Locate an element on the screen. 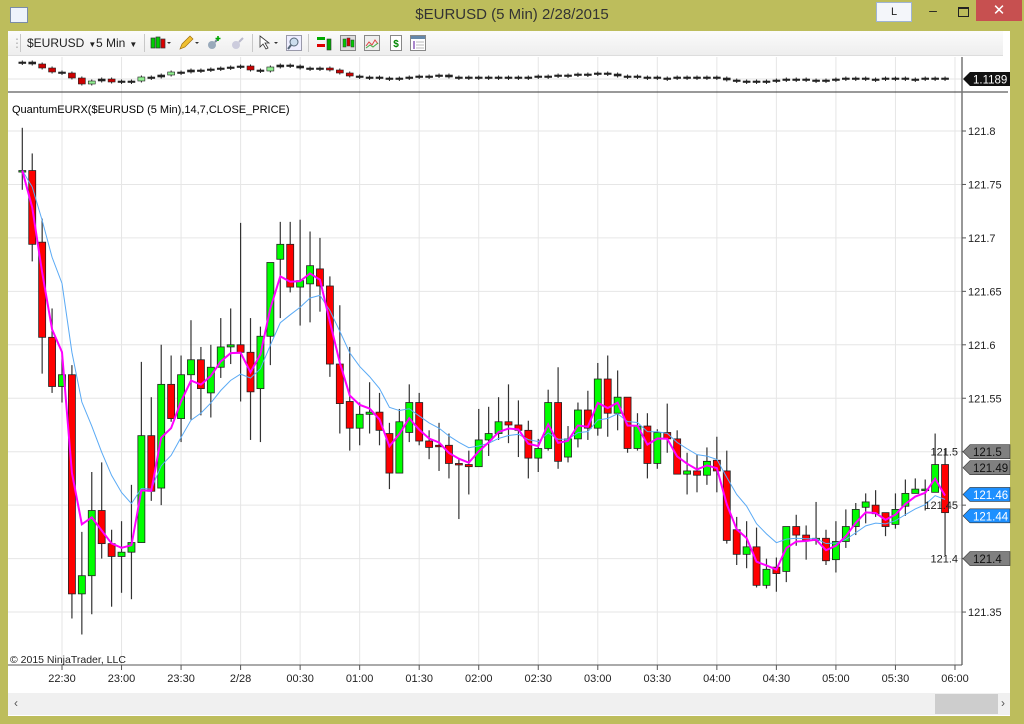 The width and height of the screenshot is (1024, 724). x-tick-label: 22:30 is located at coordinates (62, 679).